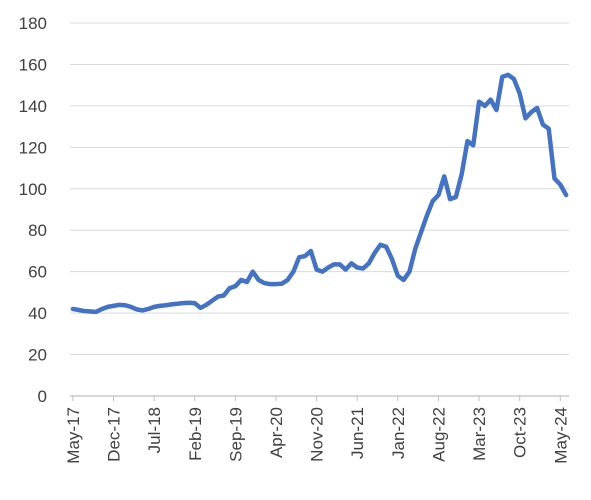 The height and width of the screenshot is (500, 591). Describe the element at coordinates (357, 433) in the screenshot. I see `x-tick-label-Jun-21: Jun-21` at that location.